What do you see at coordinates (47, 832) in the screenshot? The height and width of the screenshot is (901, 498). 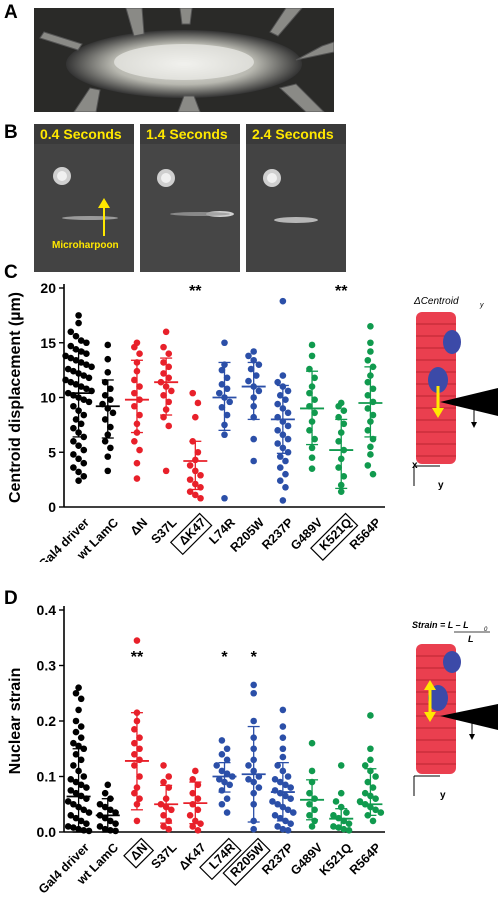 I see `y-tick-label: 0.0` at bounding box center [47, 832].